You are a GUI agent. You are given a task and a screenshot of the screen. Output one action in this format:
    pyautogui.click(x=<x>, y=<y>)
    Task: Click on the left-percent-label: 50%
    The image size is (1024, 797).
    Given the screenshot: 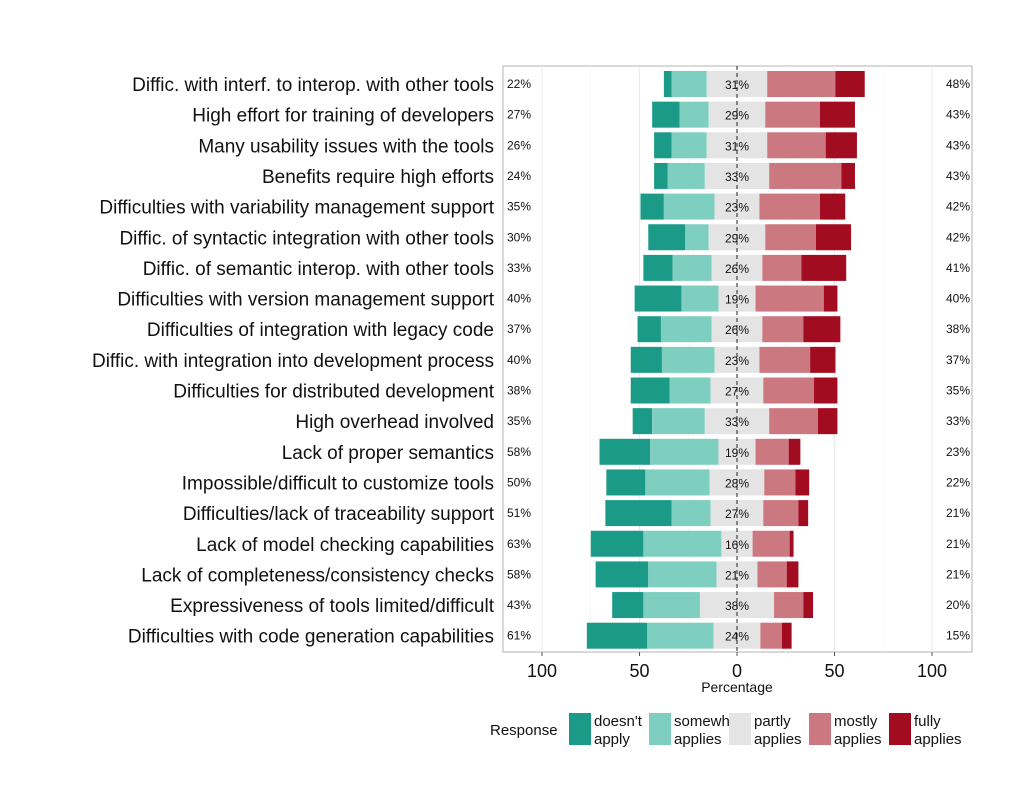 What is the action you would take?
    pyautogui.click(x=519, y=482)
    